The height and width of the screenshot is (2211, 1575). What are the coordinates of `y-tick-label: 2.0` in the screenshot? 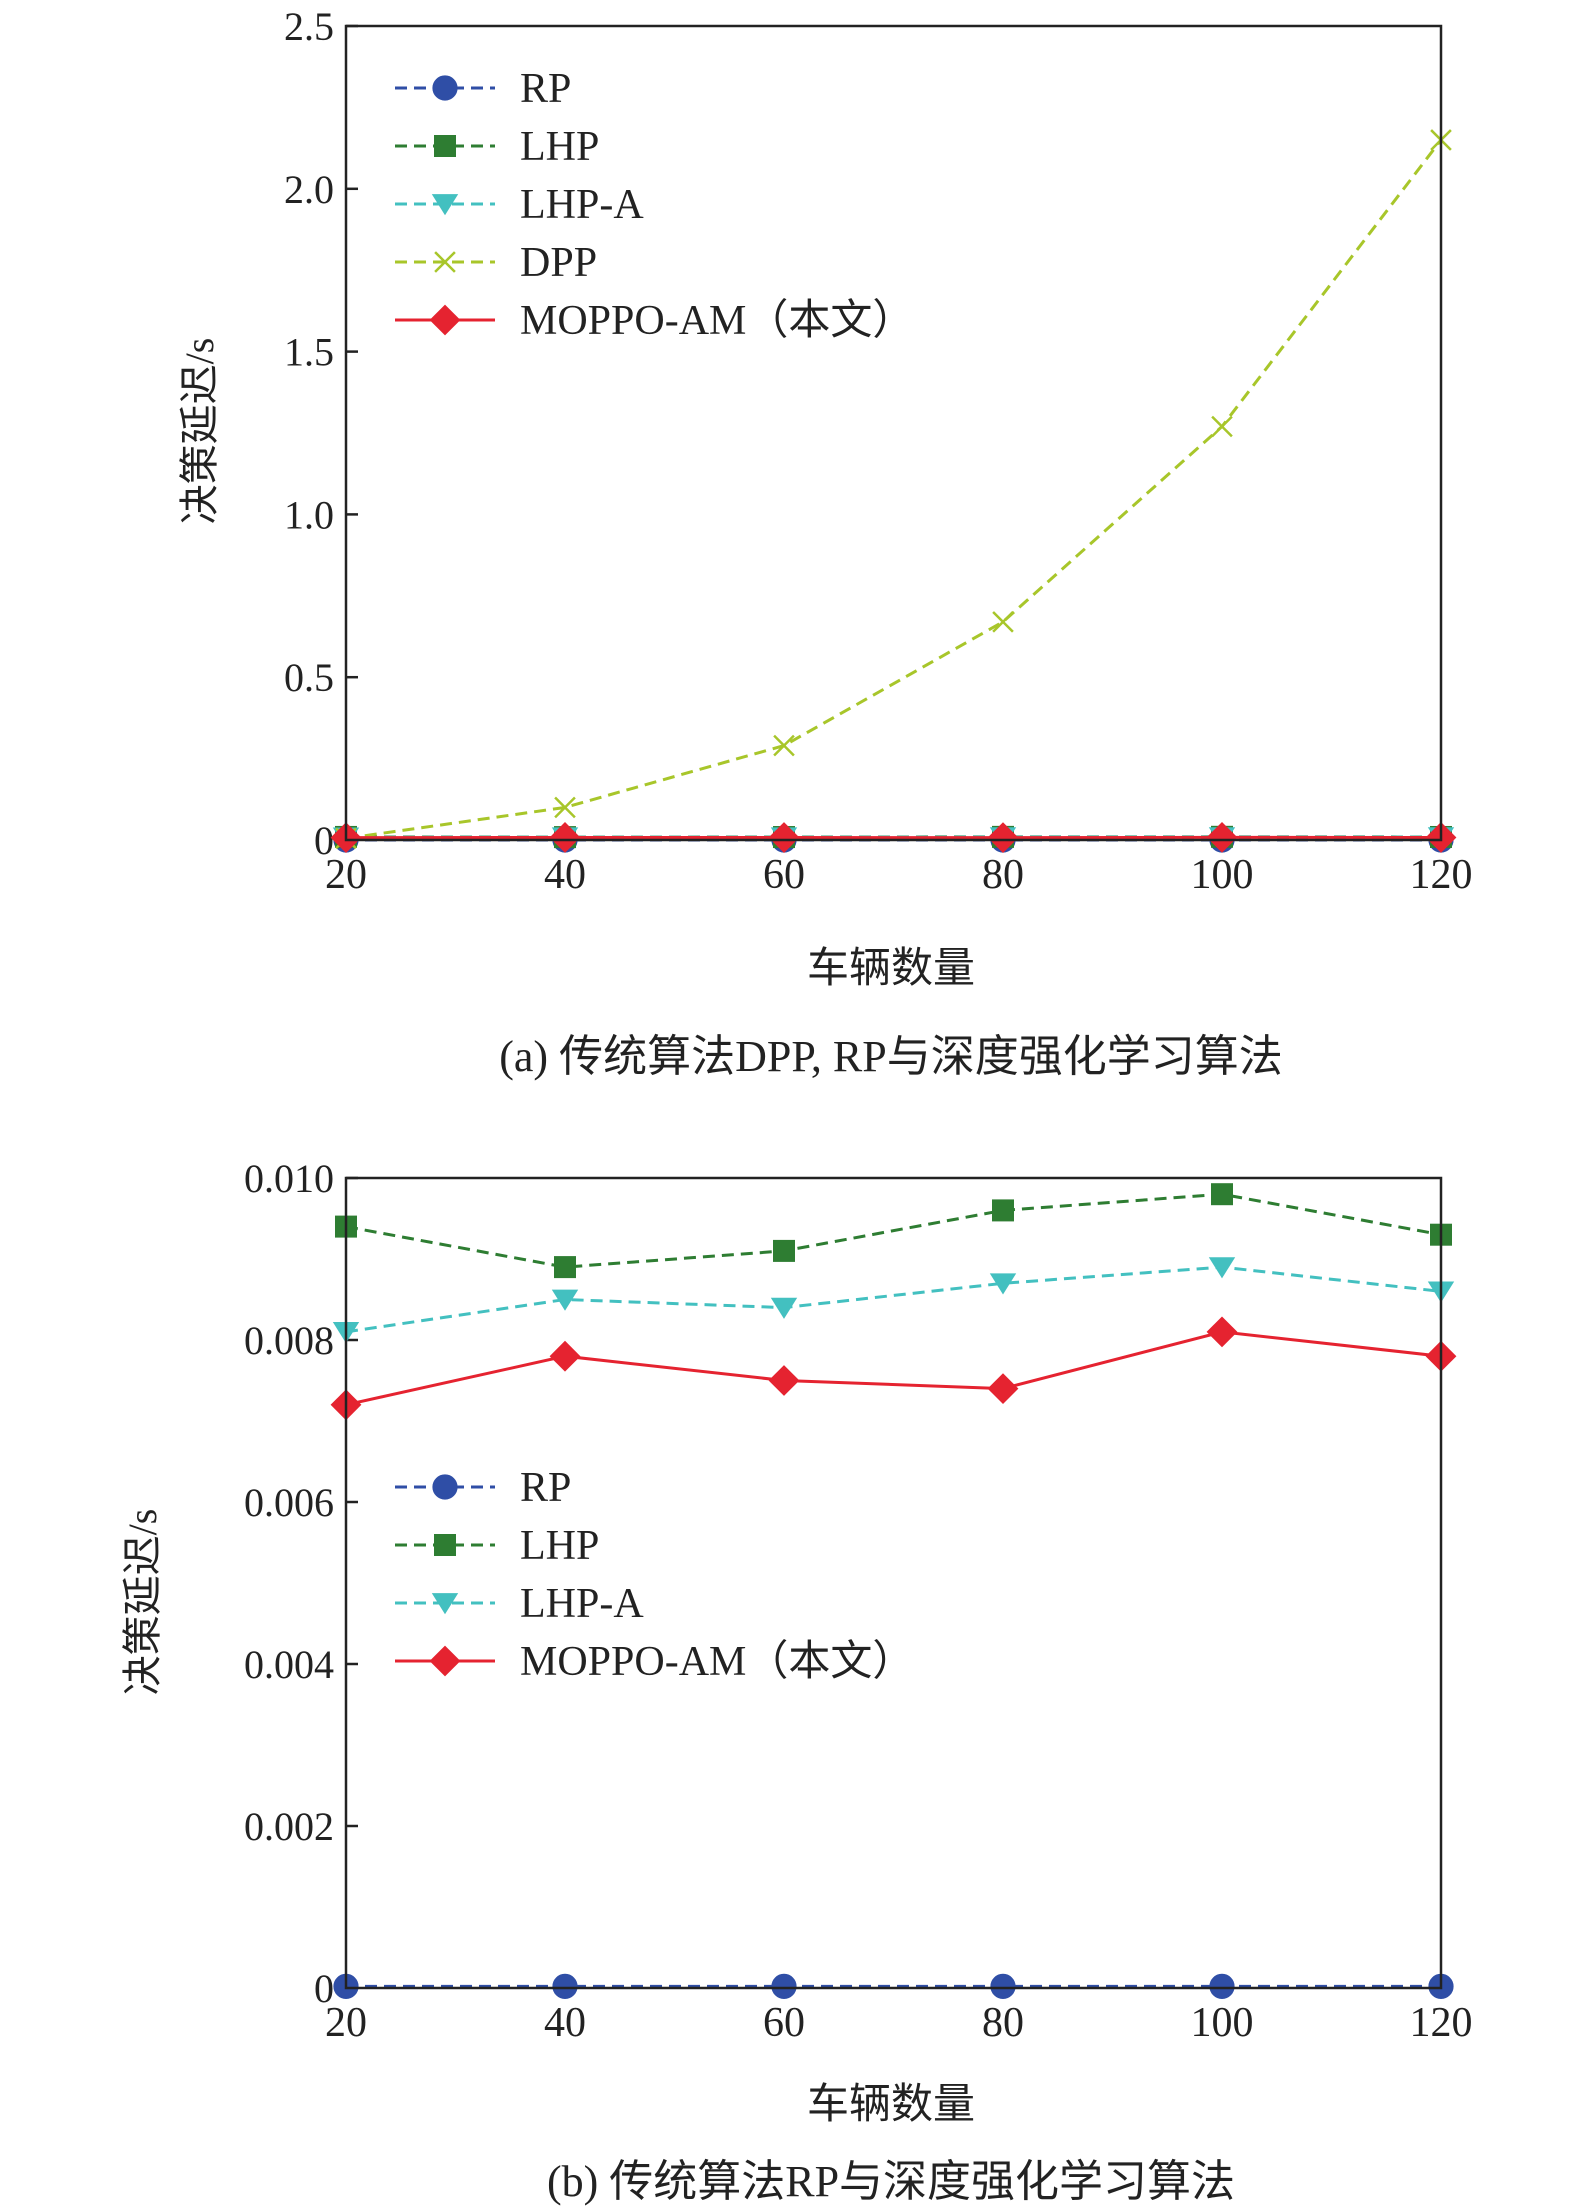 It's located at (309, 189).